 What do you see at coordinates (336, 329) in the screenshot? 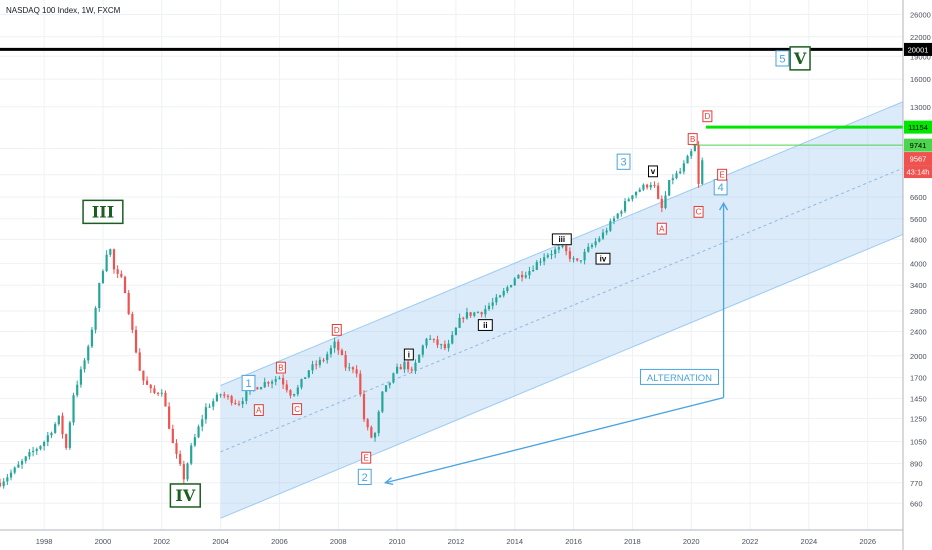
I see `wave-D-label-1: D` at bounding box center [336, 329].